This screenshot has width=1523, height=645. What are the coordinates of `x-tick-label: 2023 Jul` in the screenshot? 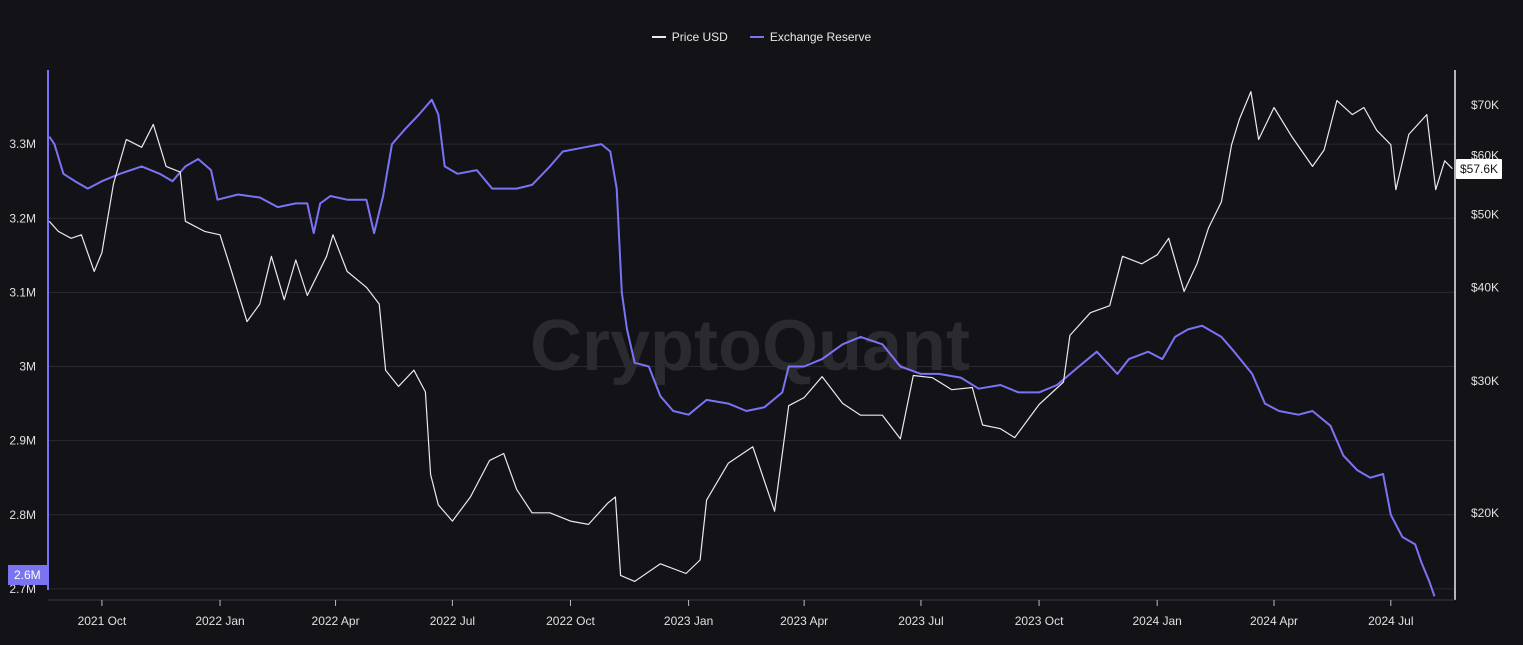 It's located at (920, 621).